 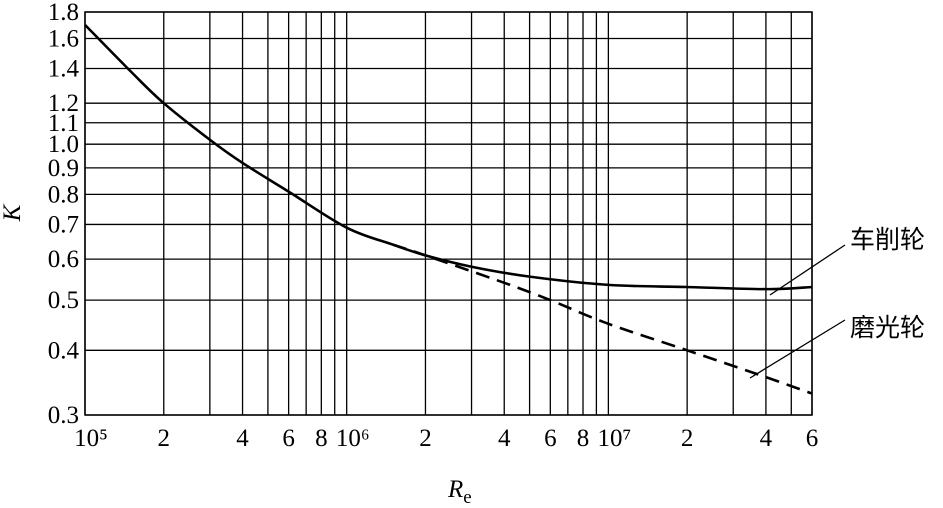 What do you see at coordinates (63, 259) in the screenshot?
I see `y-tick-label: 0.6` at bounding box center [63, 259].